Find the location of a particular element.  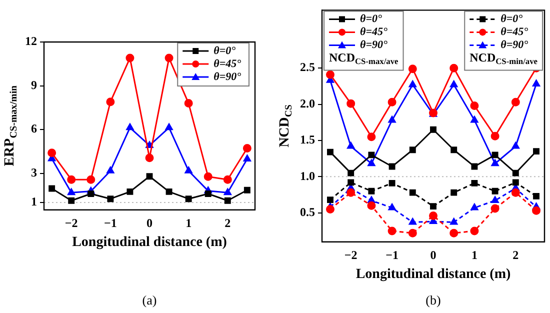

y-tick-label: 12 is located at coordinates (31, 41).